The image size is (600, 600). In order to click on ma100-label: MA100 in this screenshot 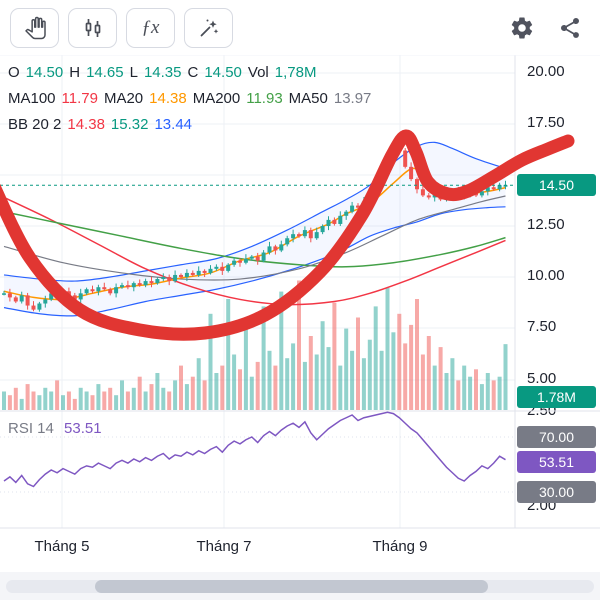, I will do `click(32, 98)`.